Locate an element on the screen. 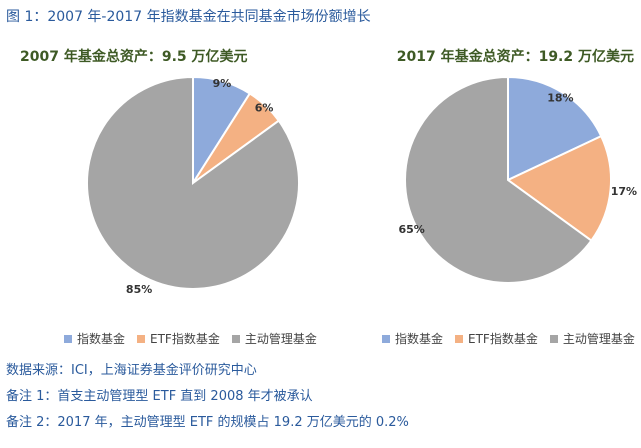  pie-slice-etf is located at coordinates (559, 188).